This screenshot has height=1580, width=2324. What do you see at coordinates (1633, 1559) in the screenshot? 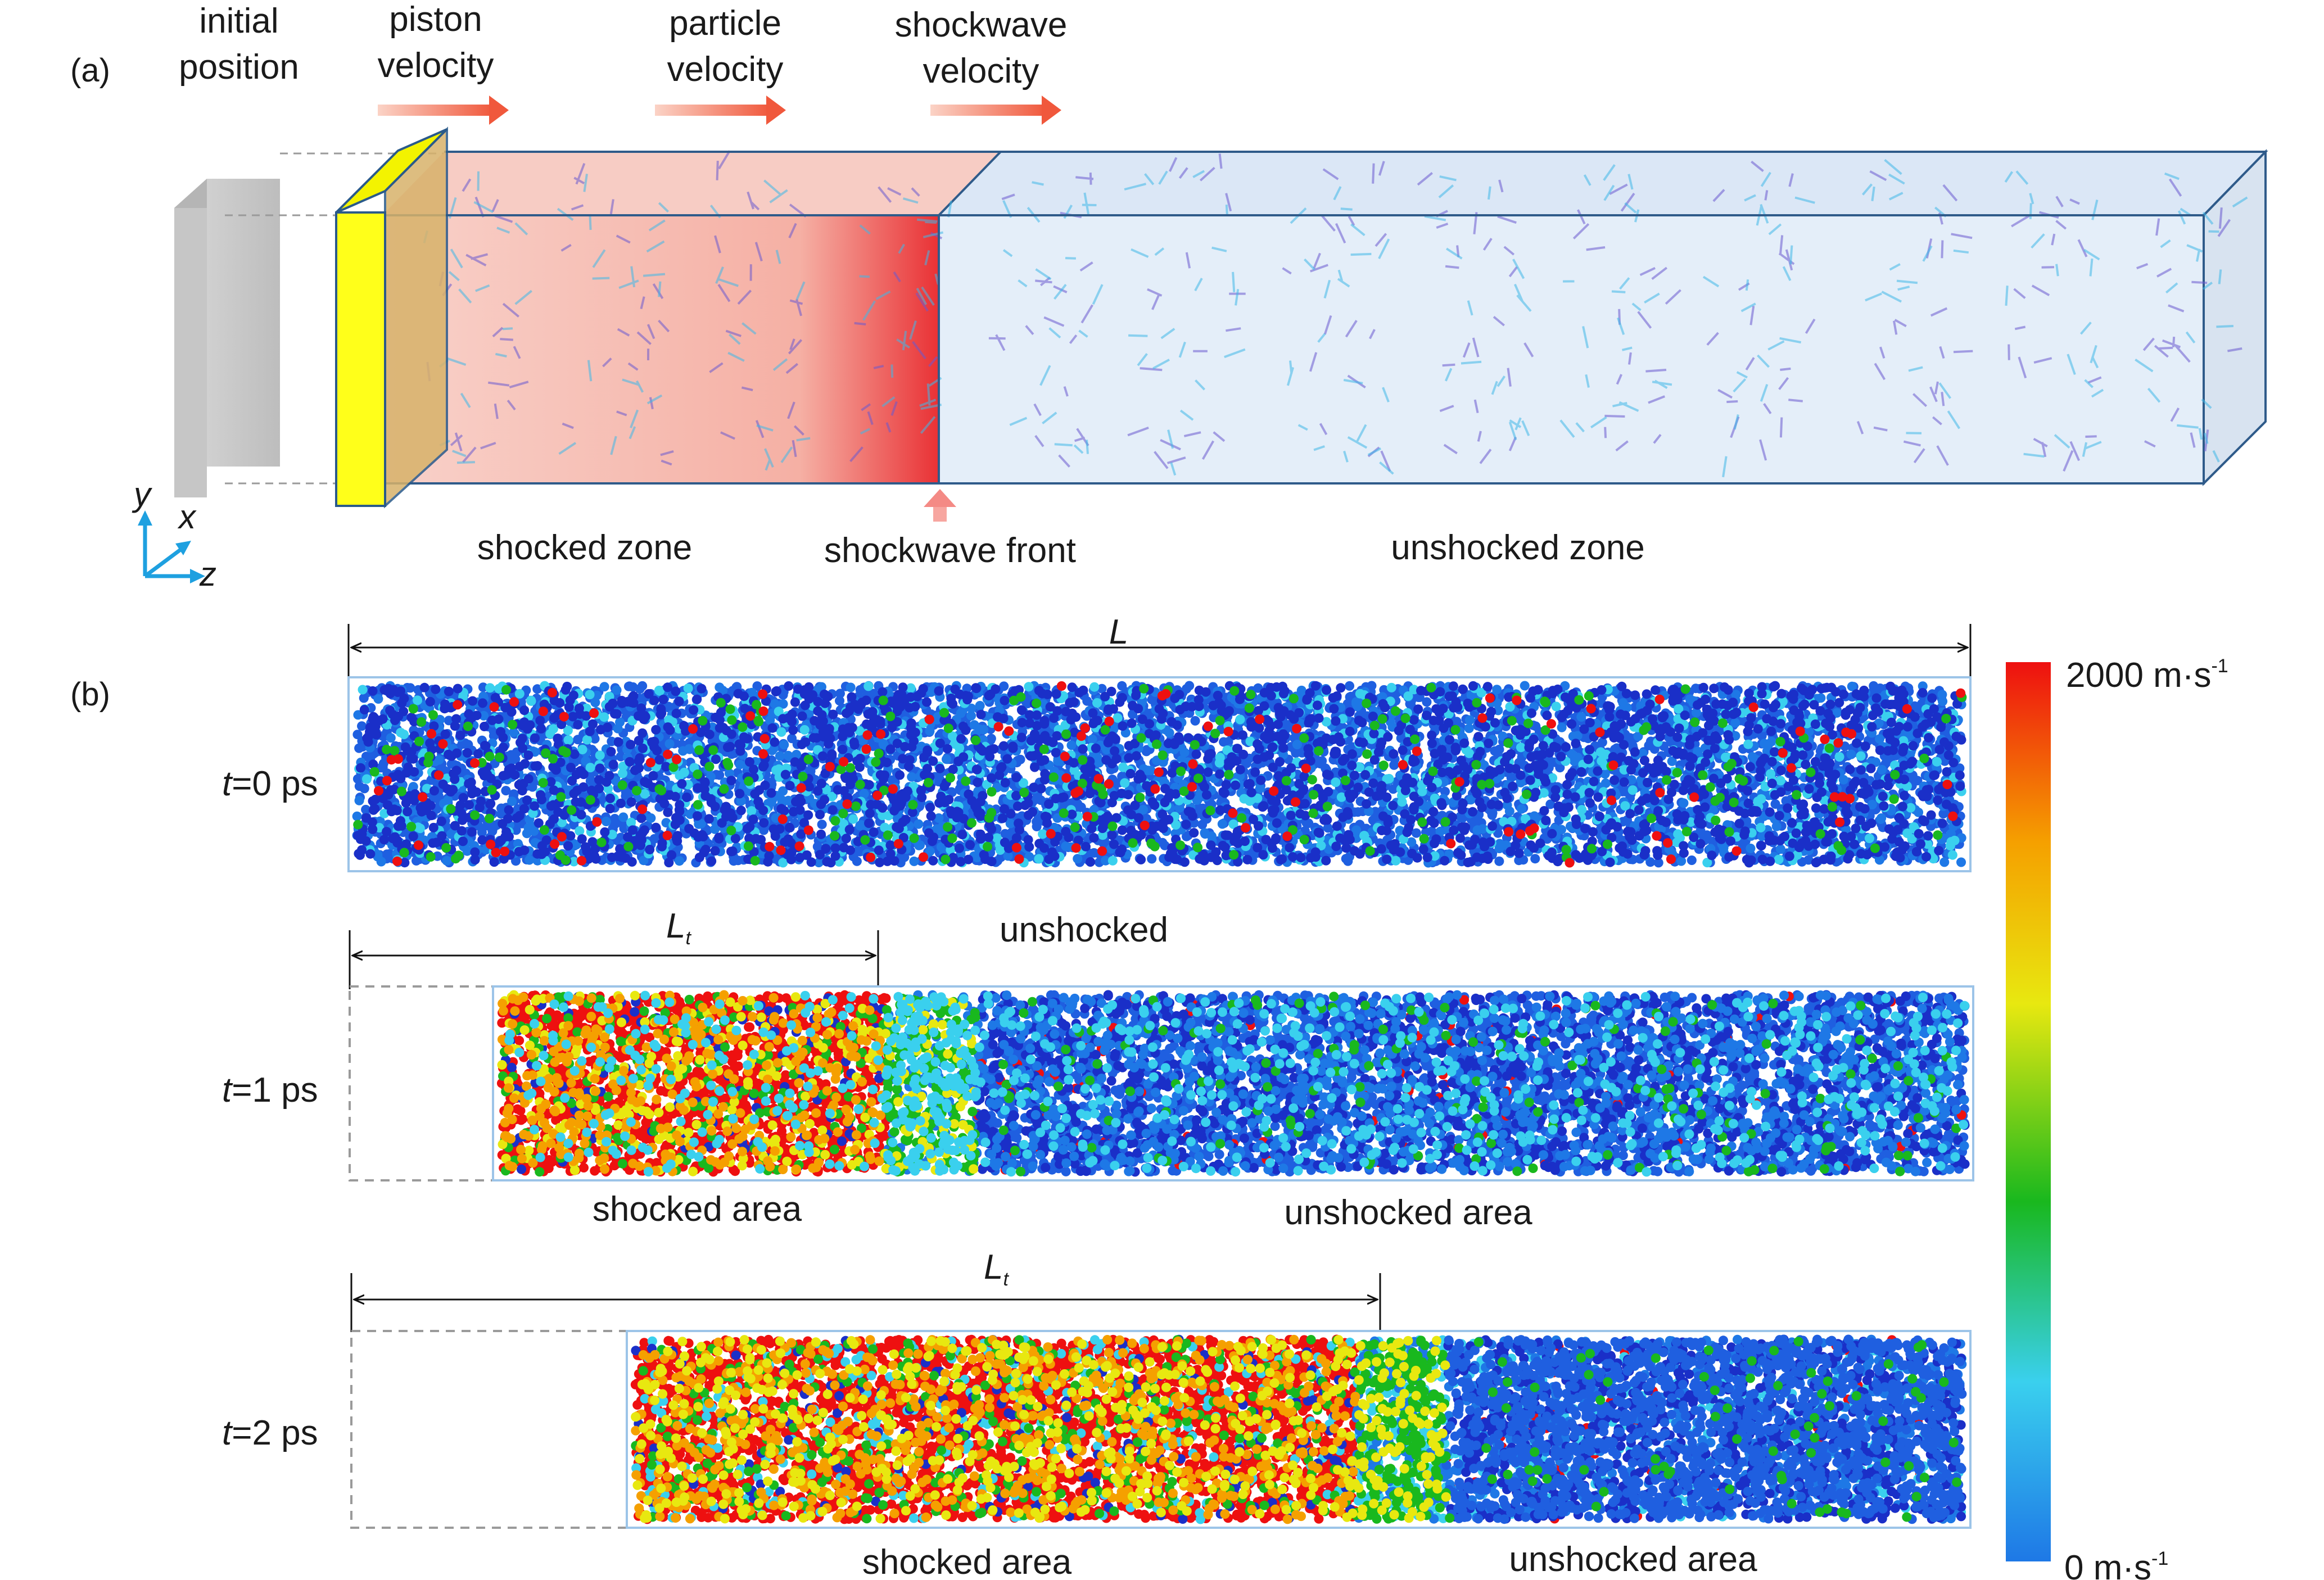
I see `unshocked-area-label-t2: unshocked area` at bounding box center [1633, 1559].